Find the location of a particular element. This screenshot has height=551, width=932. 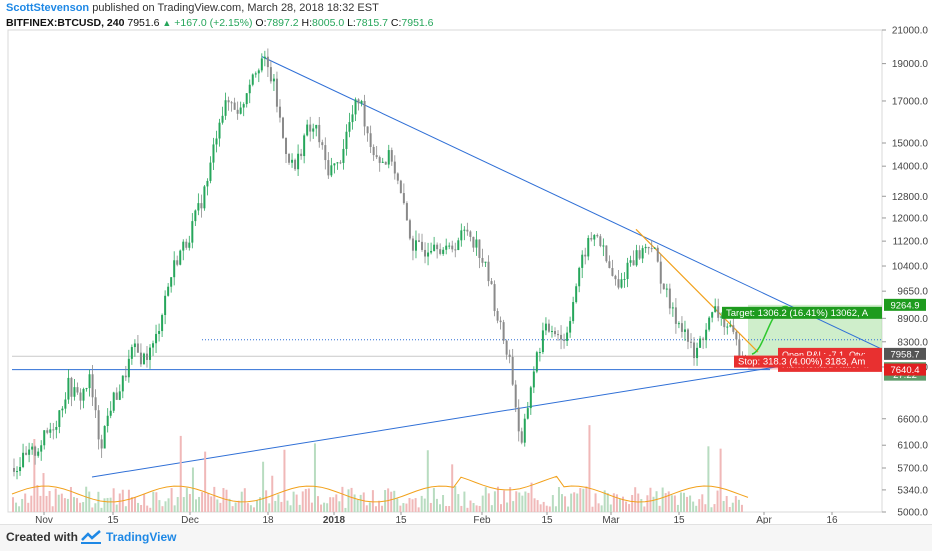

price-badge-label: 9264.9 is located at coordinates (904, 305).